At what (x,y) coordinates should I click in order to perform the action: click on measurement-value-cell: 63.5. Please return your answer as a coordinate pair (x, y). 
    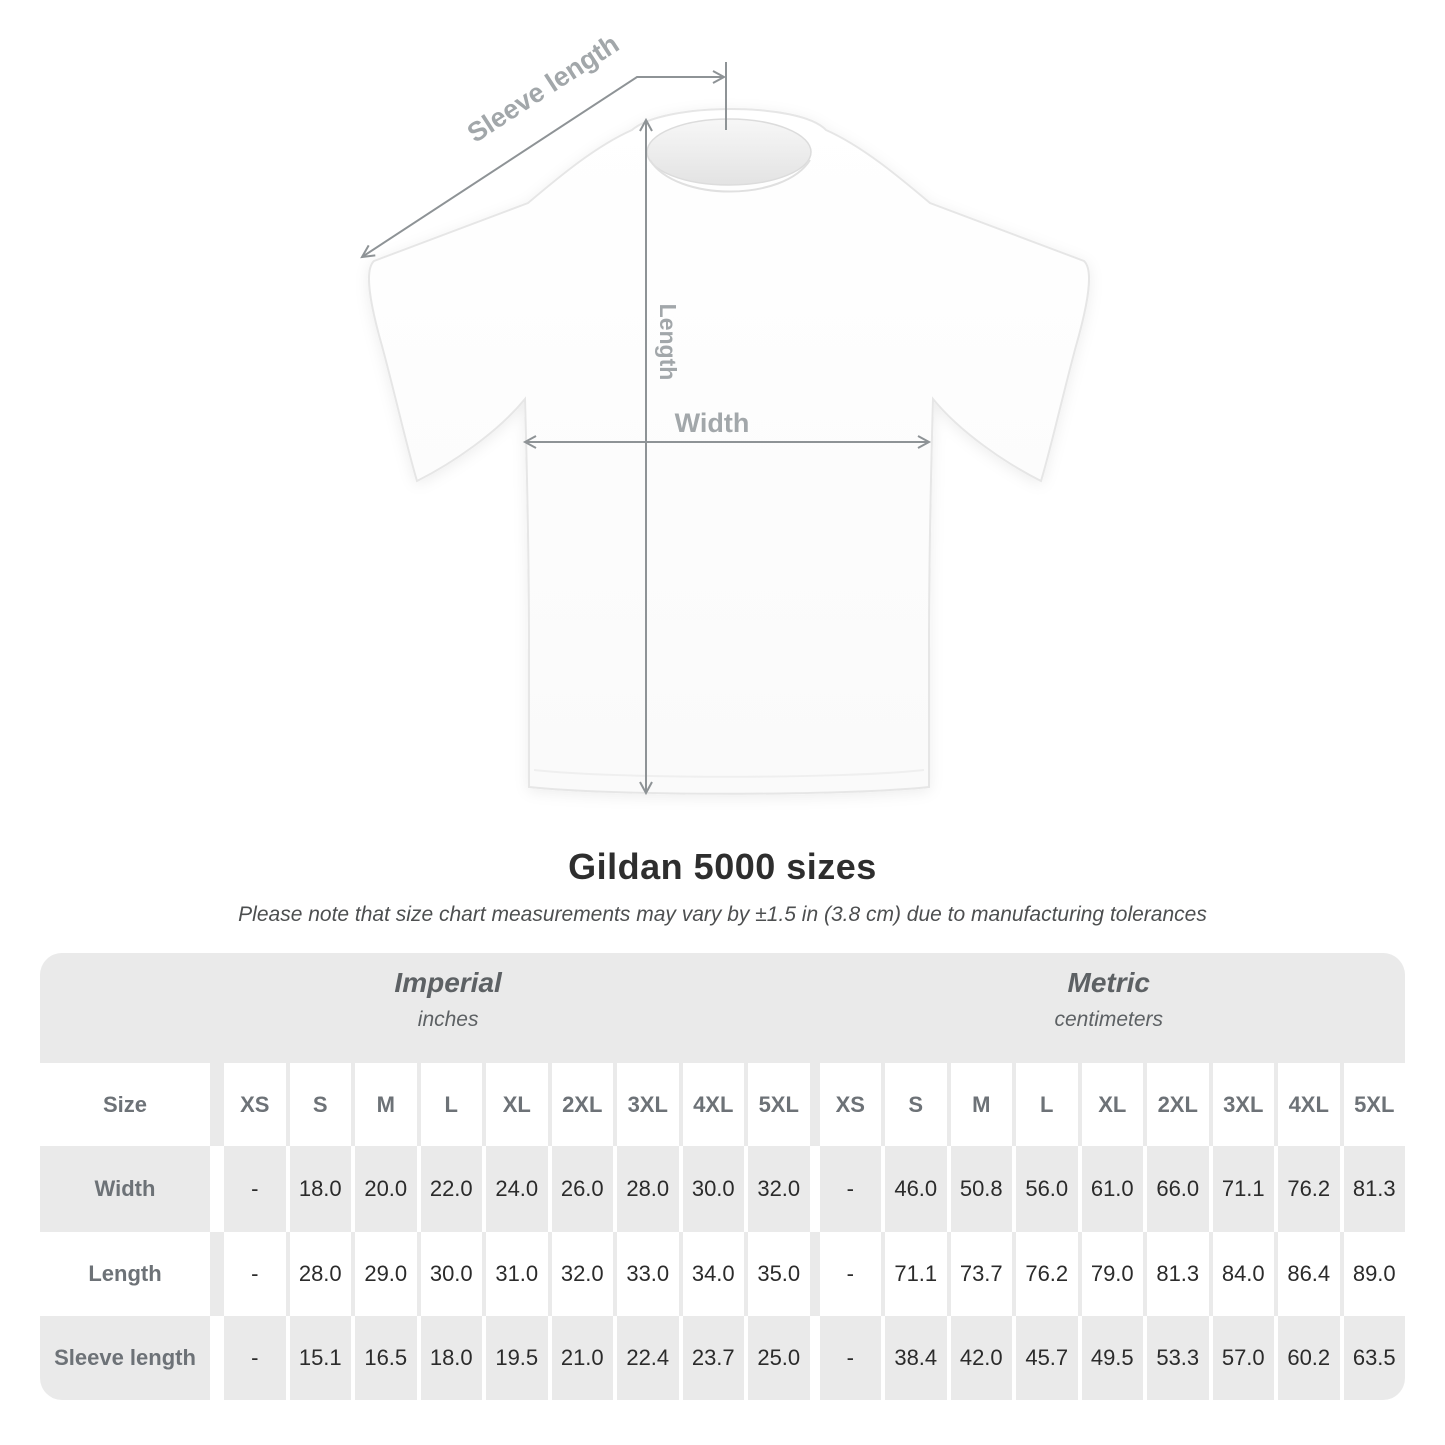
    Looking at the image, I should click on (1374, 1358).